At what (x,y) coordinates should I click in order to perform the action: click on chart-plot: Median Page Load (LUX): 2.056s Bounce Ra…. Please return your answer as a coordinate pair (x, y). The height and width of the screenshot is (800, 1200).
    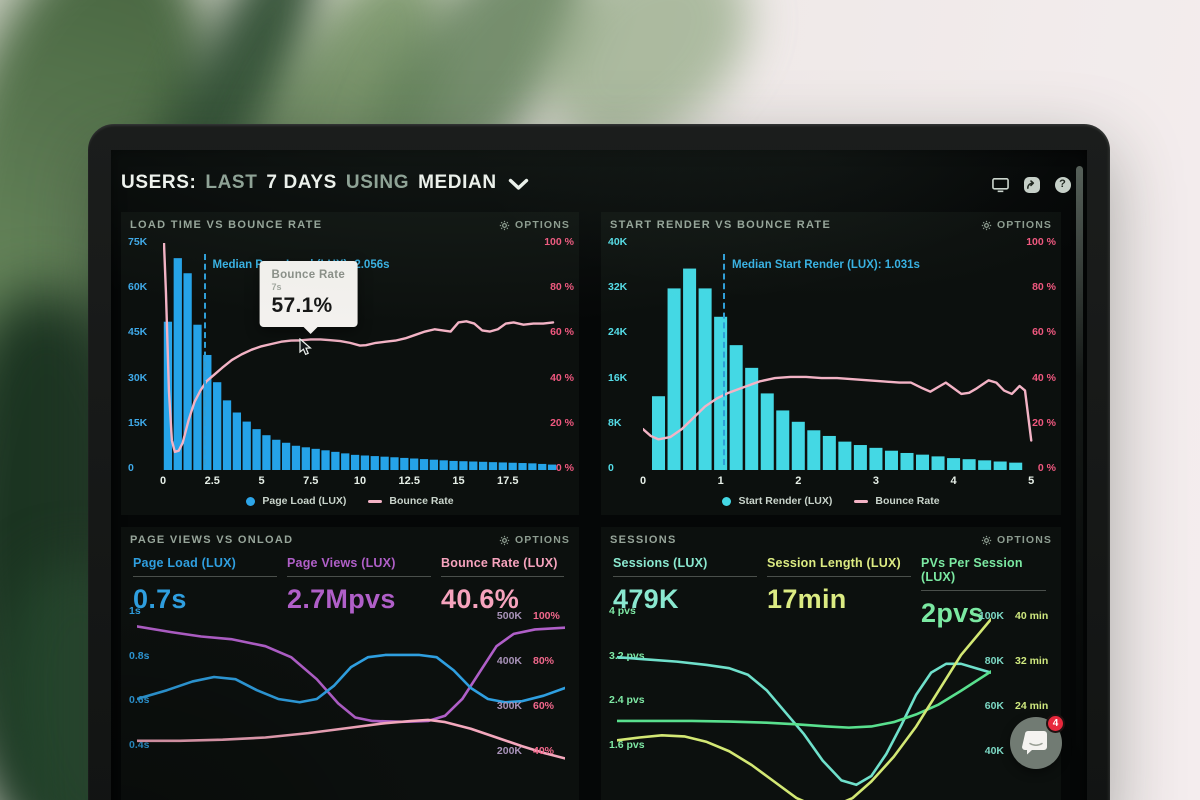
    Looking at the image, I should click on (360, 356).